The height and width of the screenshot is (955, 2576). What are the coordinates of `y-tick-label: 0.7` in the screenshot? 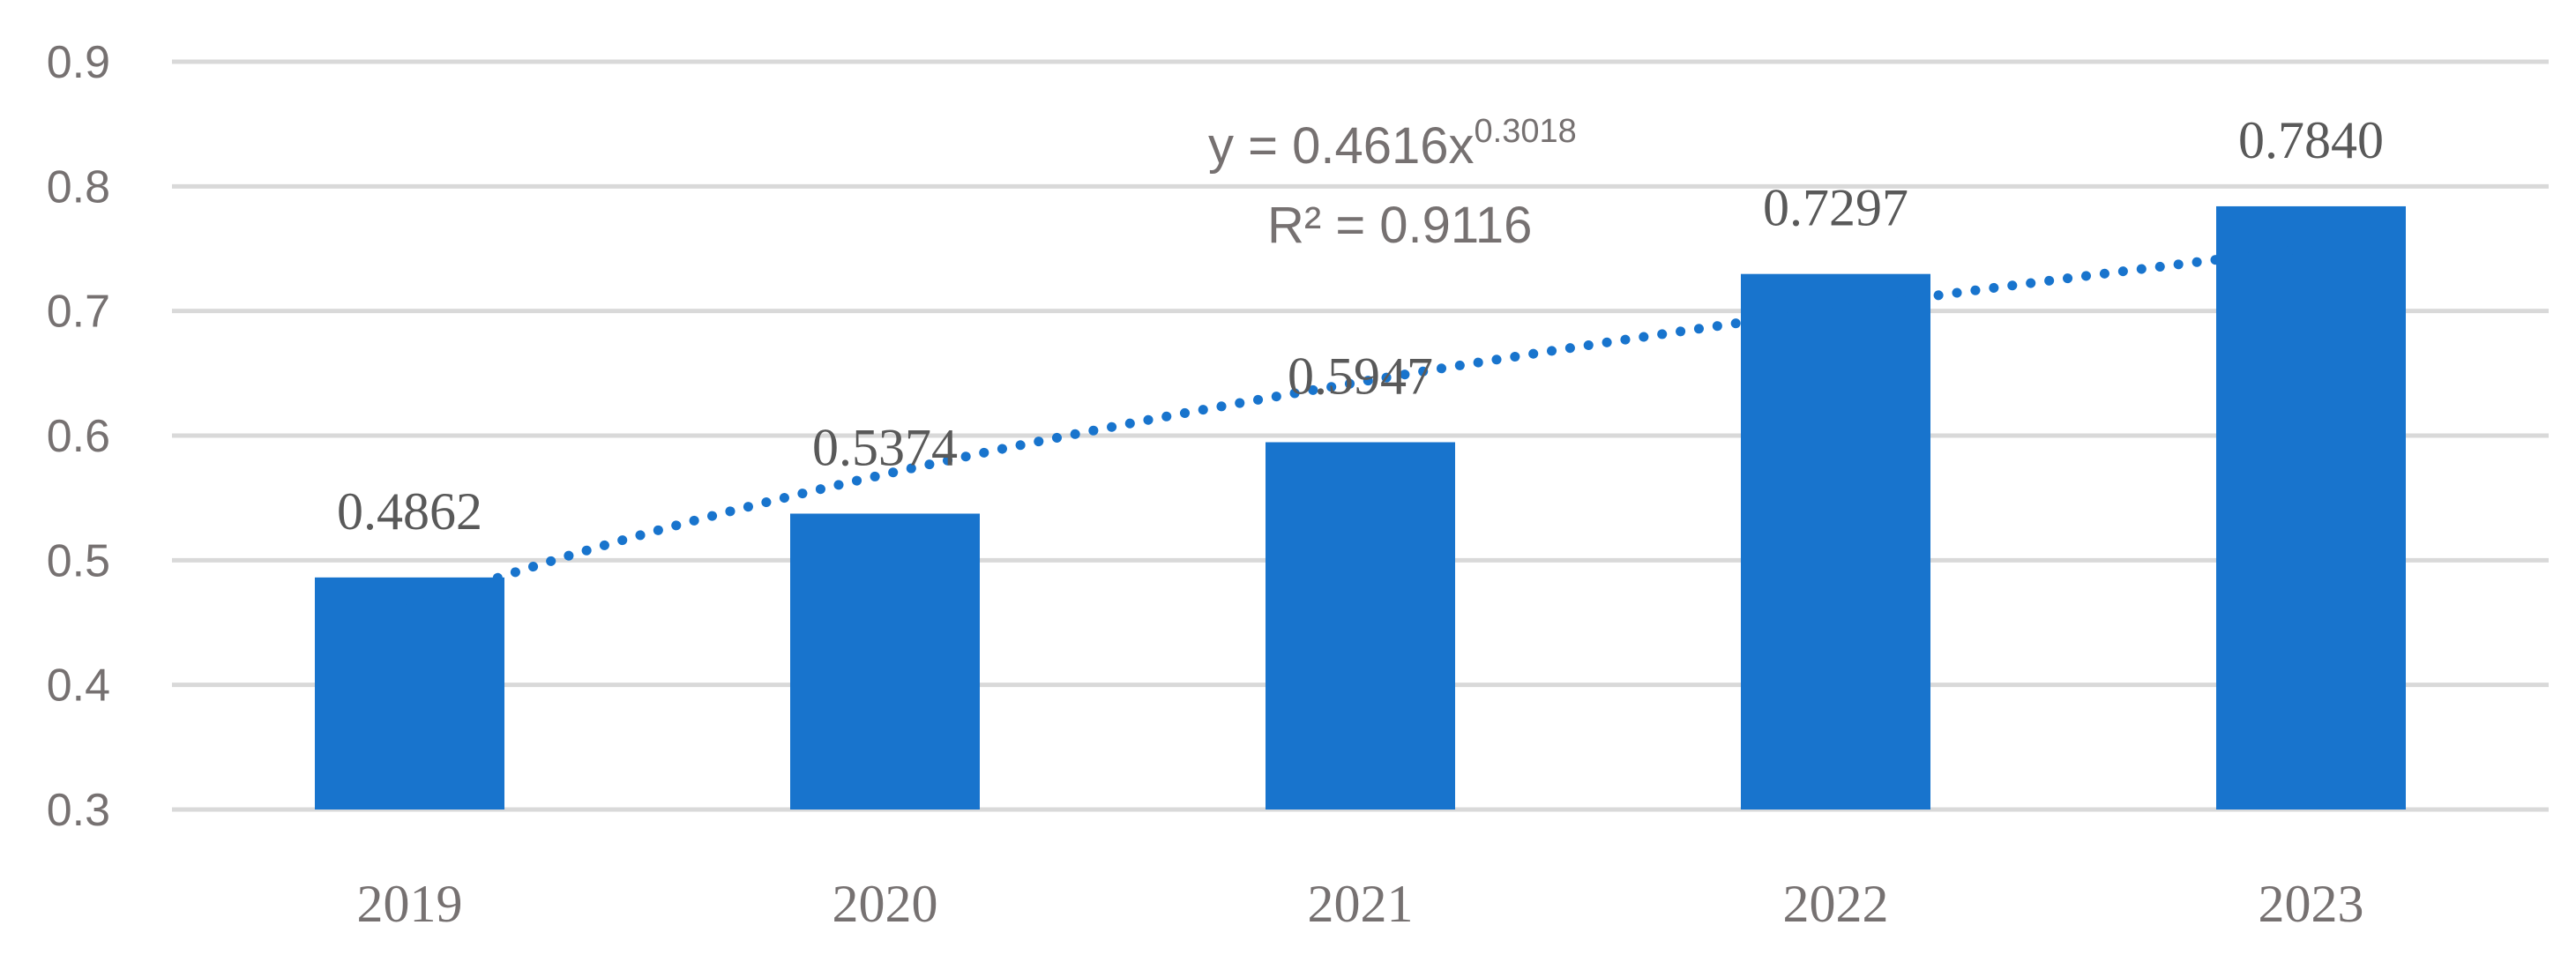 It's located at (78, 312).